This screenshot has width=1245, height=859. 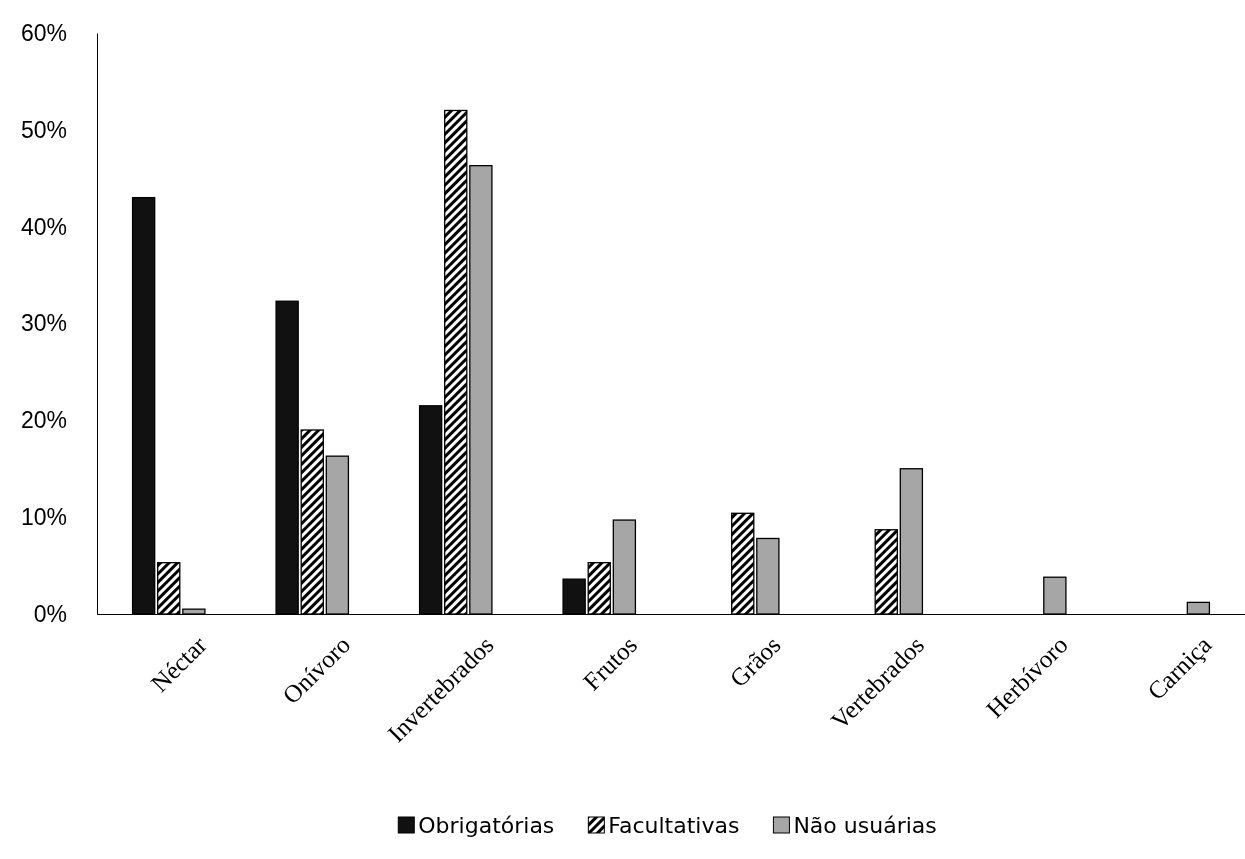 I want to click on legend-label: Facultativas, so click(x=674, y=825).